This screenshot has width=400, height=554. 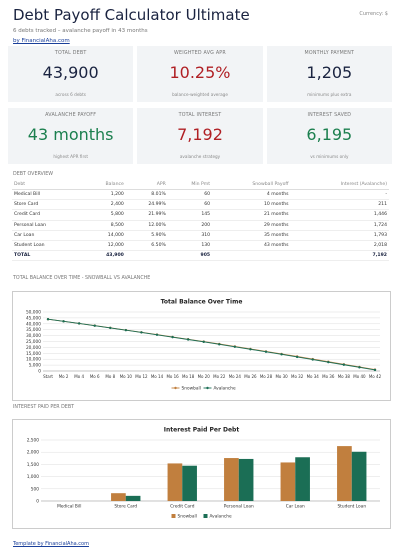 What do you see at coordinates (51, 544) in the screenshot?
I see `footer-link: Template by FinancialAha.com` at bounding box center [51, 544].